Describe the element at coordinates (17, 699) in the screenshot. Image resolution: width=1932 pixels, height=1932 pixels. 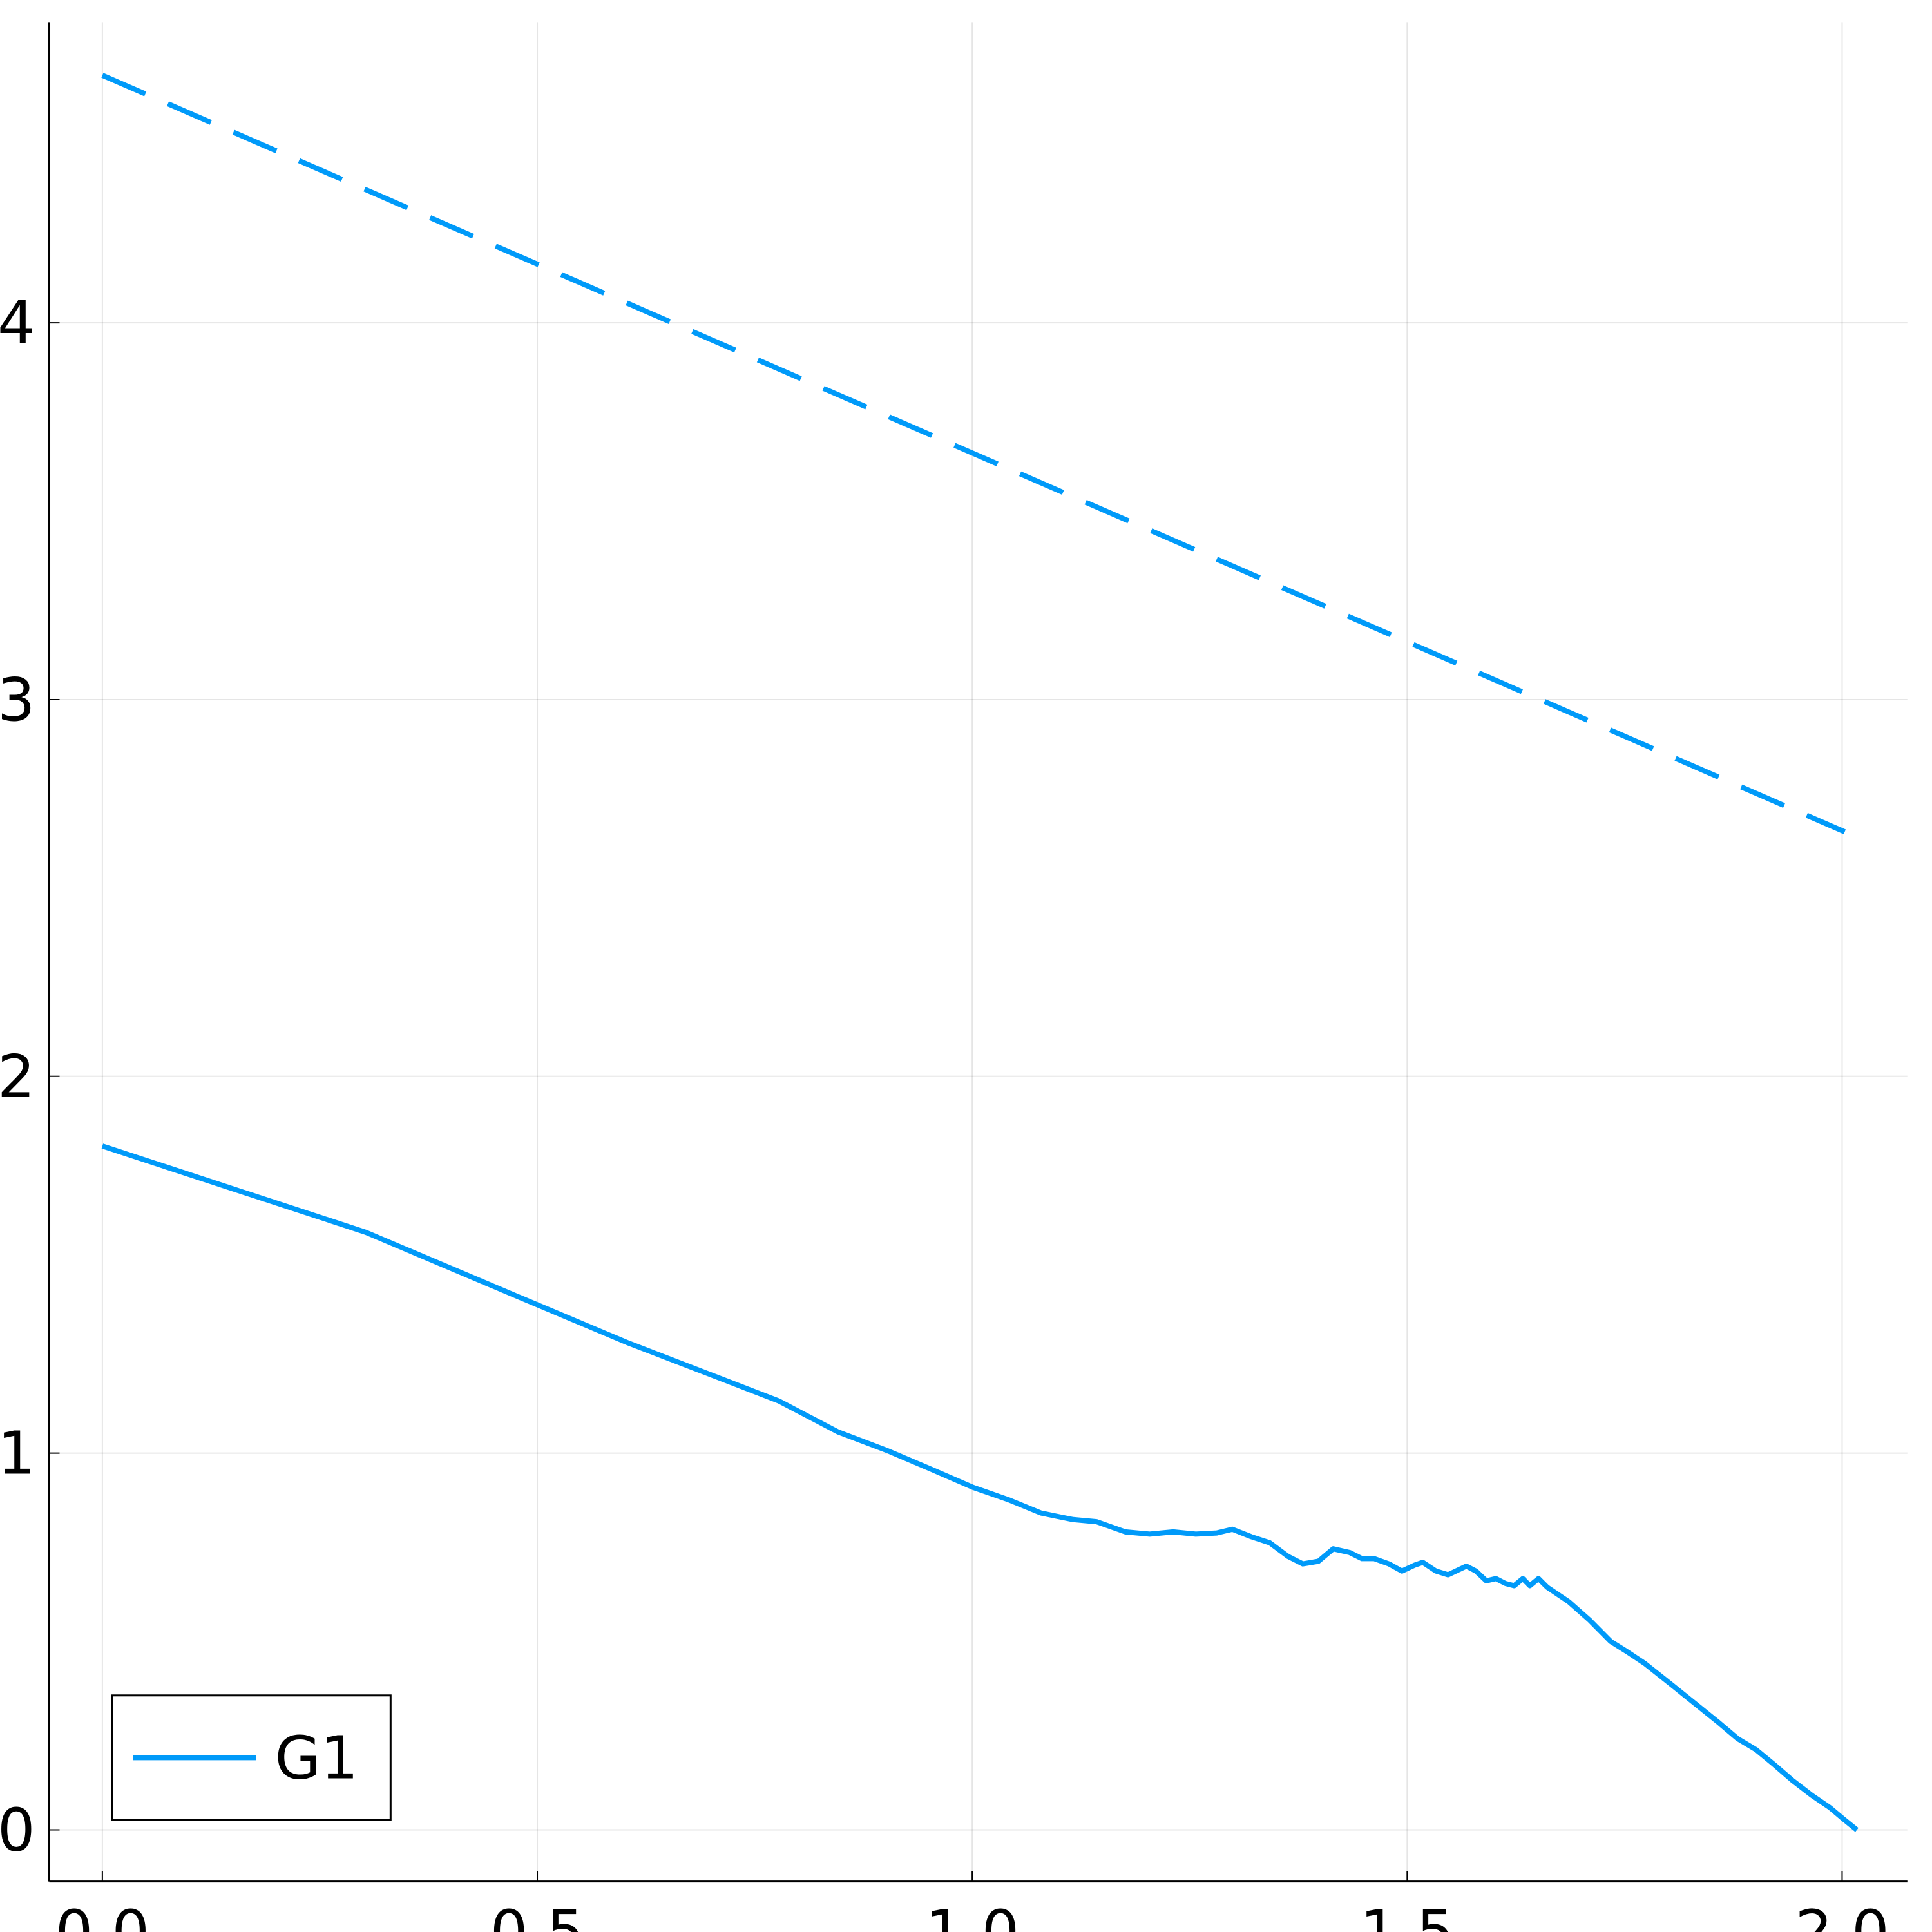
I see `y-tick-label: 3` at that location.